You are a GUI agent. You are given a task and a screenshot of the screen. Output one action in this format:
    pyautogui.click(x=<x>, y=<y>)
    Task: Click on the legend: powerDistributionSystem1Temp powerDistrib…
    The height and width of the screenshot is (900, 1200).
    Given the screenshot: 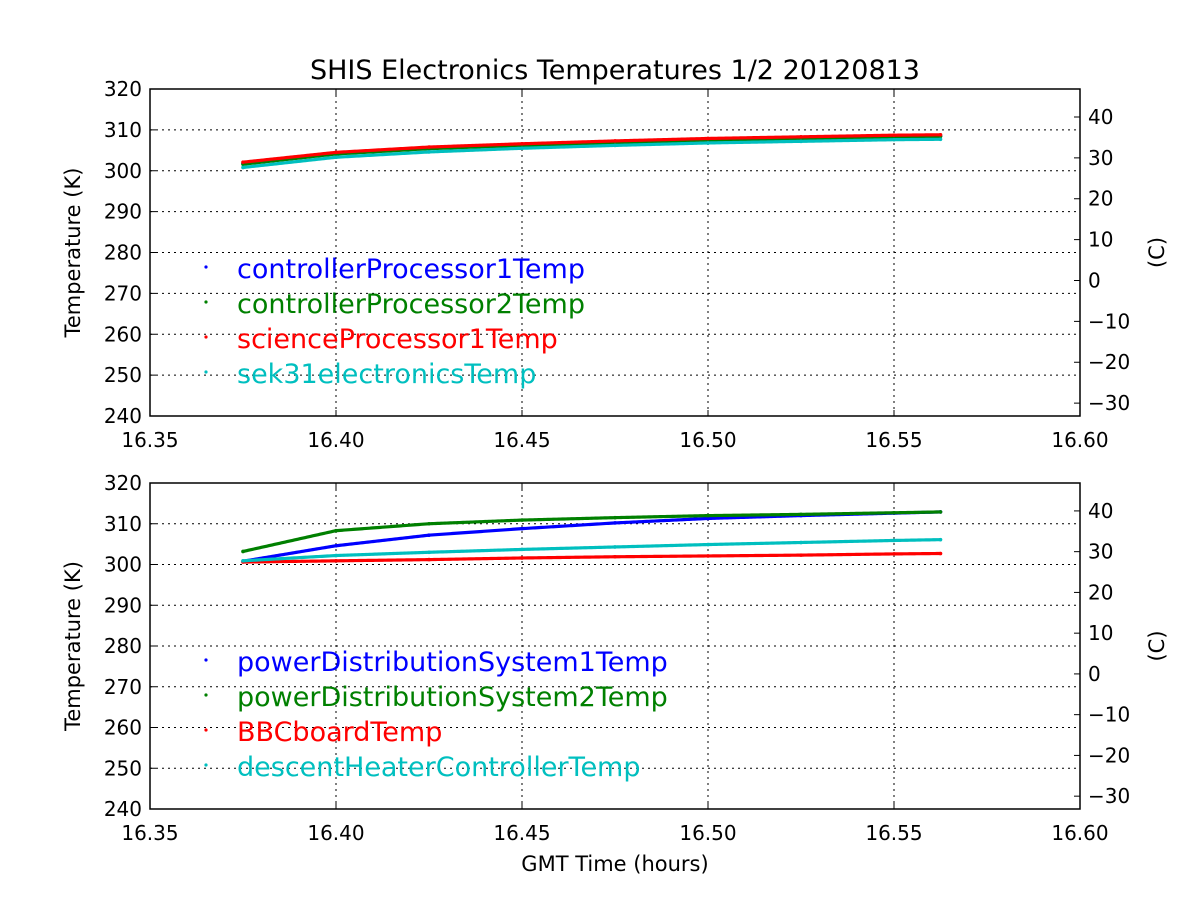 What is the action you would take?
    pyautogui.click(x=436, y=715)
    